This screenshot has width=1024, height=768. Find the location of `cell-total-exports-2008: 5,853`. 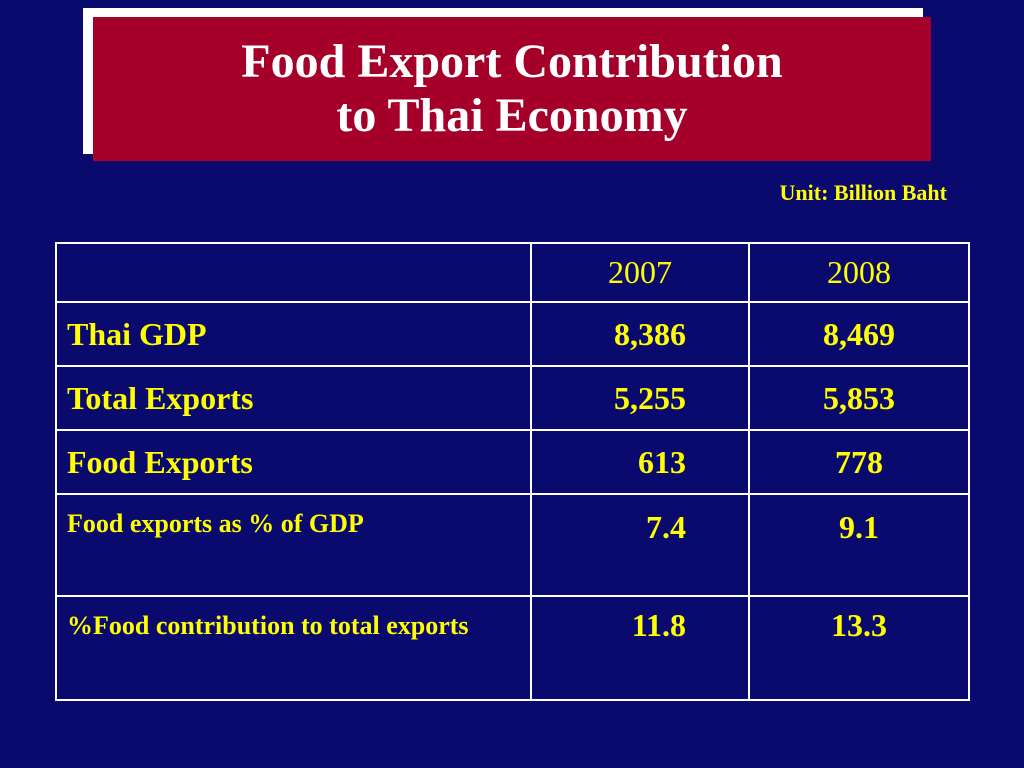

cell-total-exports-2008: 5,853 is located at coordinates (859, 398).